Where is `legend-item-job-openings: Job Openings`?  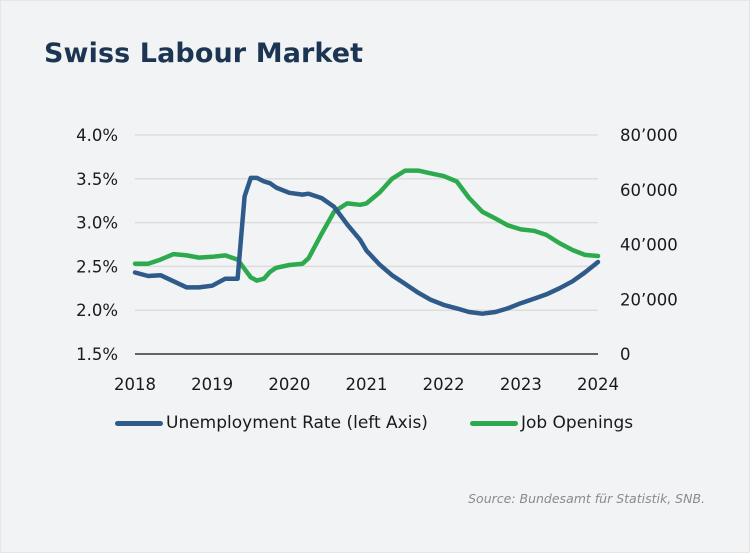
legend-item-job-openings: Job Openings is located at coordinates (551, 423).